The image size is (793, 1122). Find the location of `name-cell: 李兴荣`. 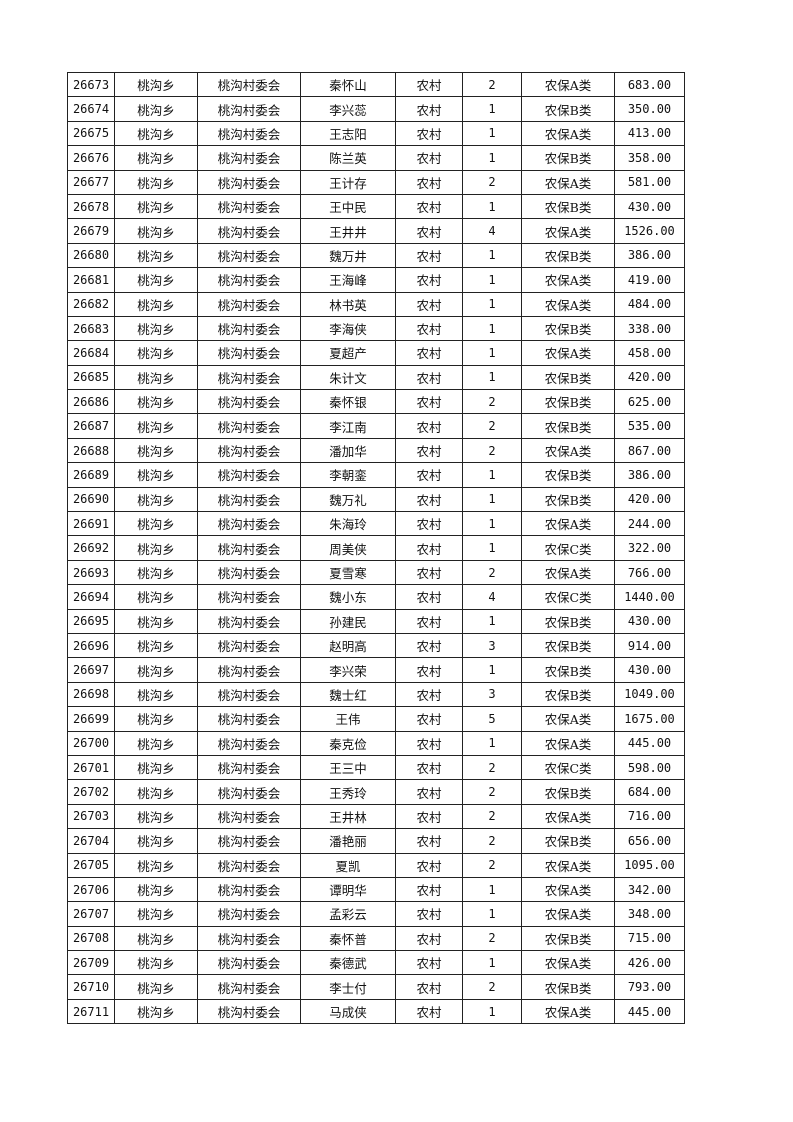

name-cell: 李兴荣 is located at coordinates (348, 670).